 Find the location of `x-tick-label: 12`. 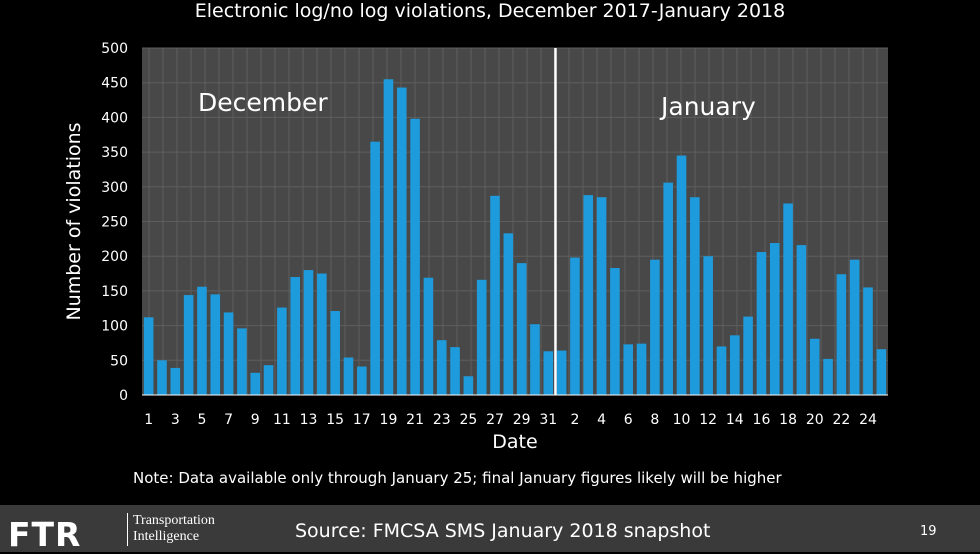

x-tick-label: 12 is located at coordinates (708, 420).